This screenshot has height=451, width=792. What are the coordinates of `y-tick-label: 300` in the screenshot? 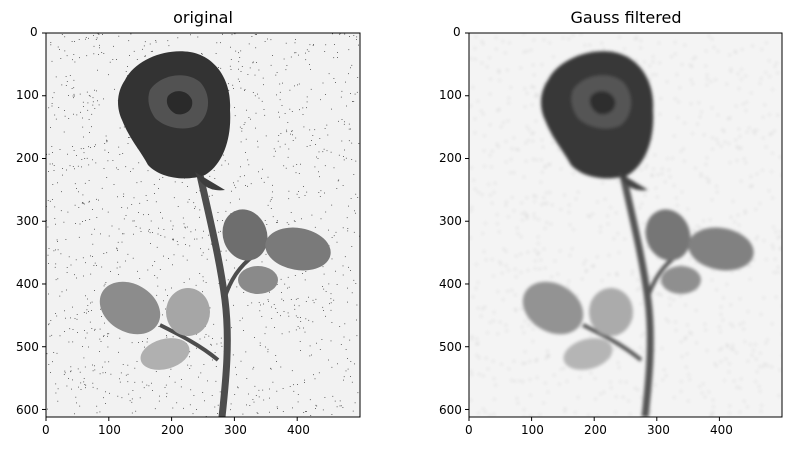 It's located at (450, 221).